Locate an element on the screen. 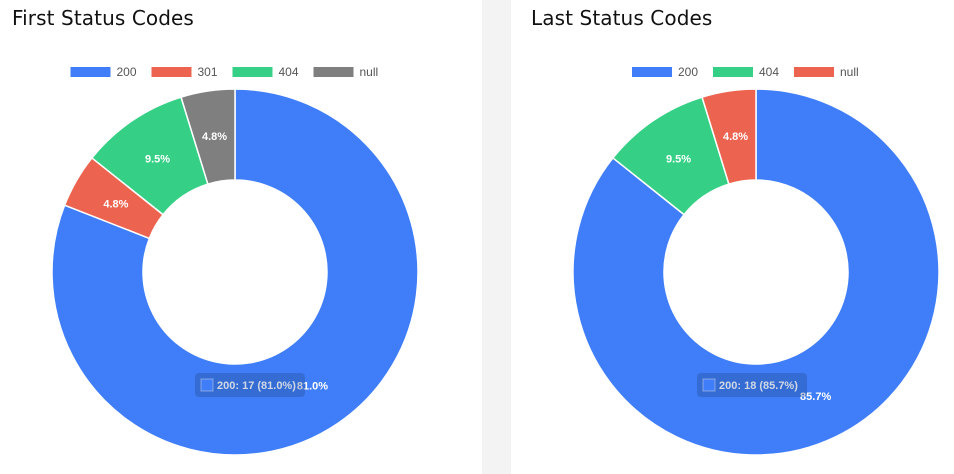  tooltip-text: 200: 18 (85.7%) is located at coordinates (758, 386).